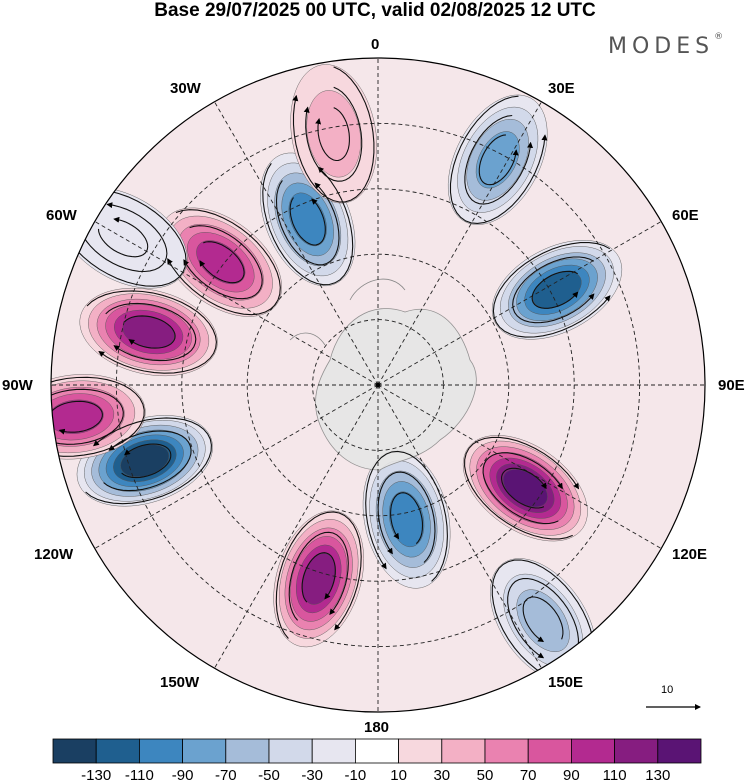  What do you see at coordinates (667, 690) in the screenshot?
I see `reference-vector-label: 10` at bounding box center [667, 690].